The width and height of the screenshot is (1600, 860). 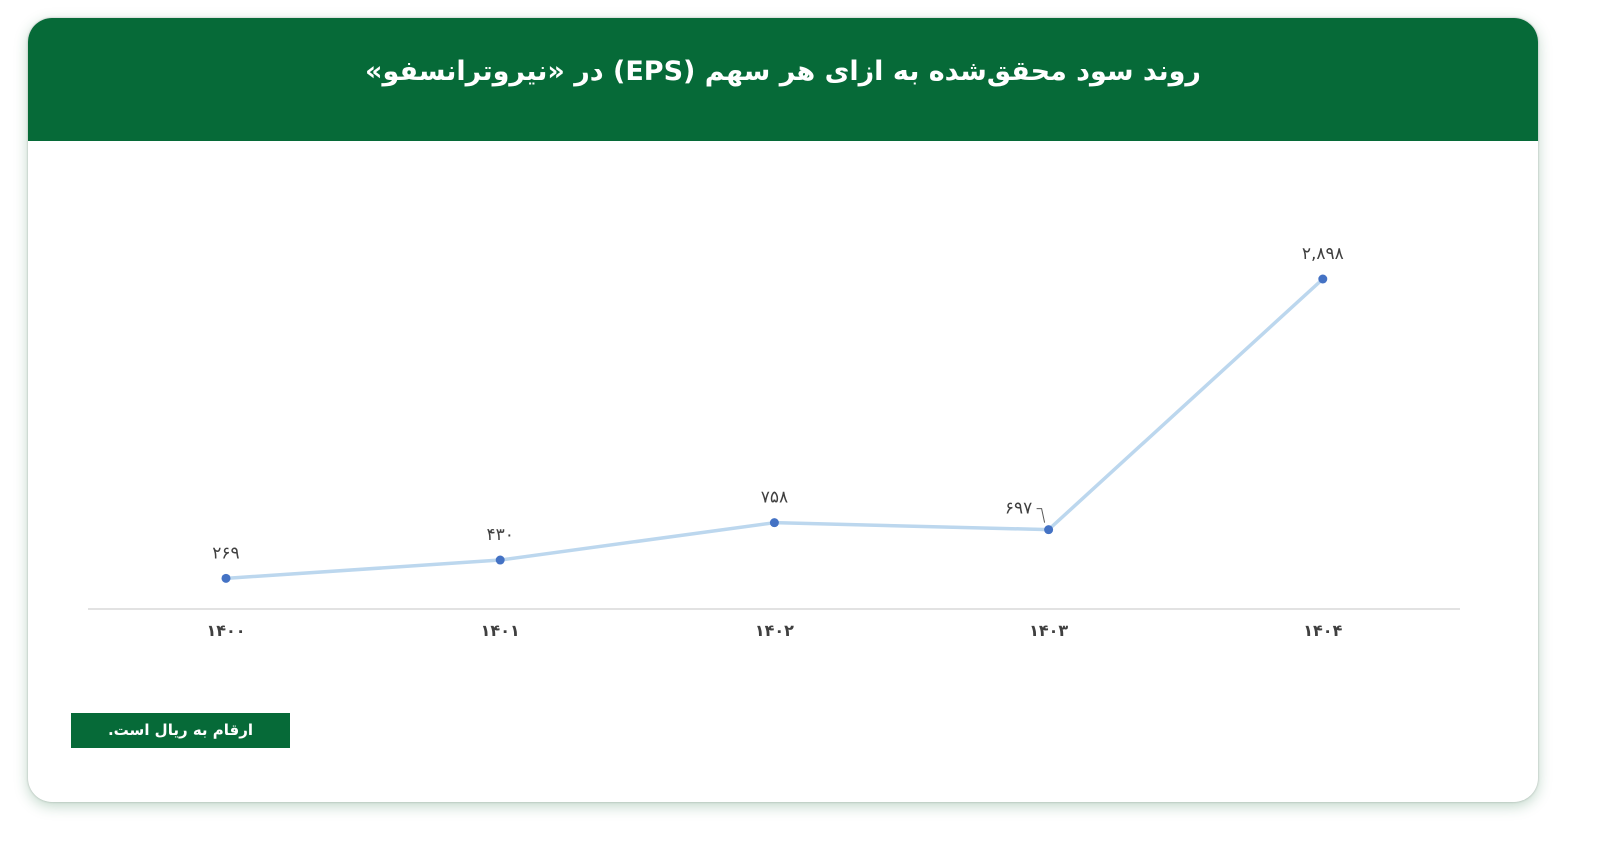 I want to click on data-label: ۲۶۹, so click(x=225, y=553).